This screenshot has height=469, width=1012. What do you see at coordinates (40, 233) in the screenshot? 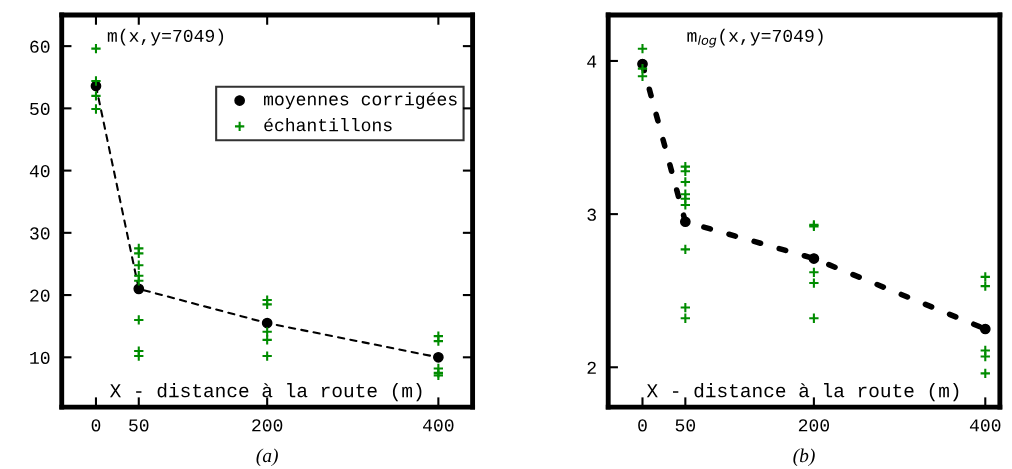
I see `y-tick-label: 30` at bounding box center [40, 233].